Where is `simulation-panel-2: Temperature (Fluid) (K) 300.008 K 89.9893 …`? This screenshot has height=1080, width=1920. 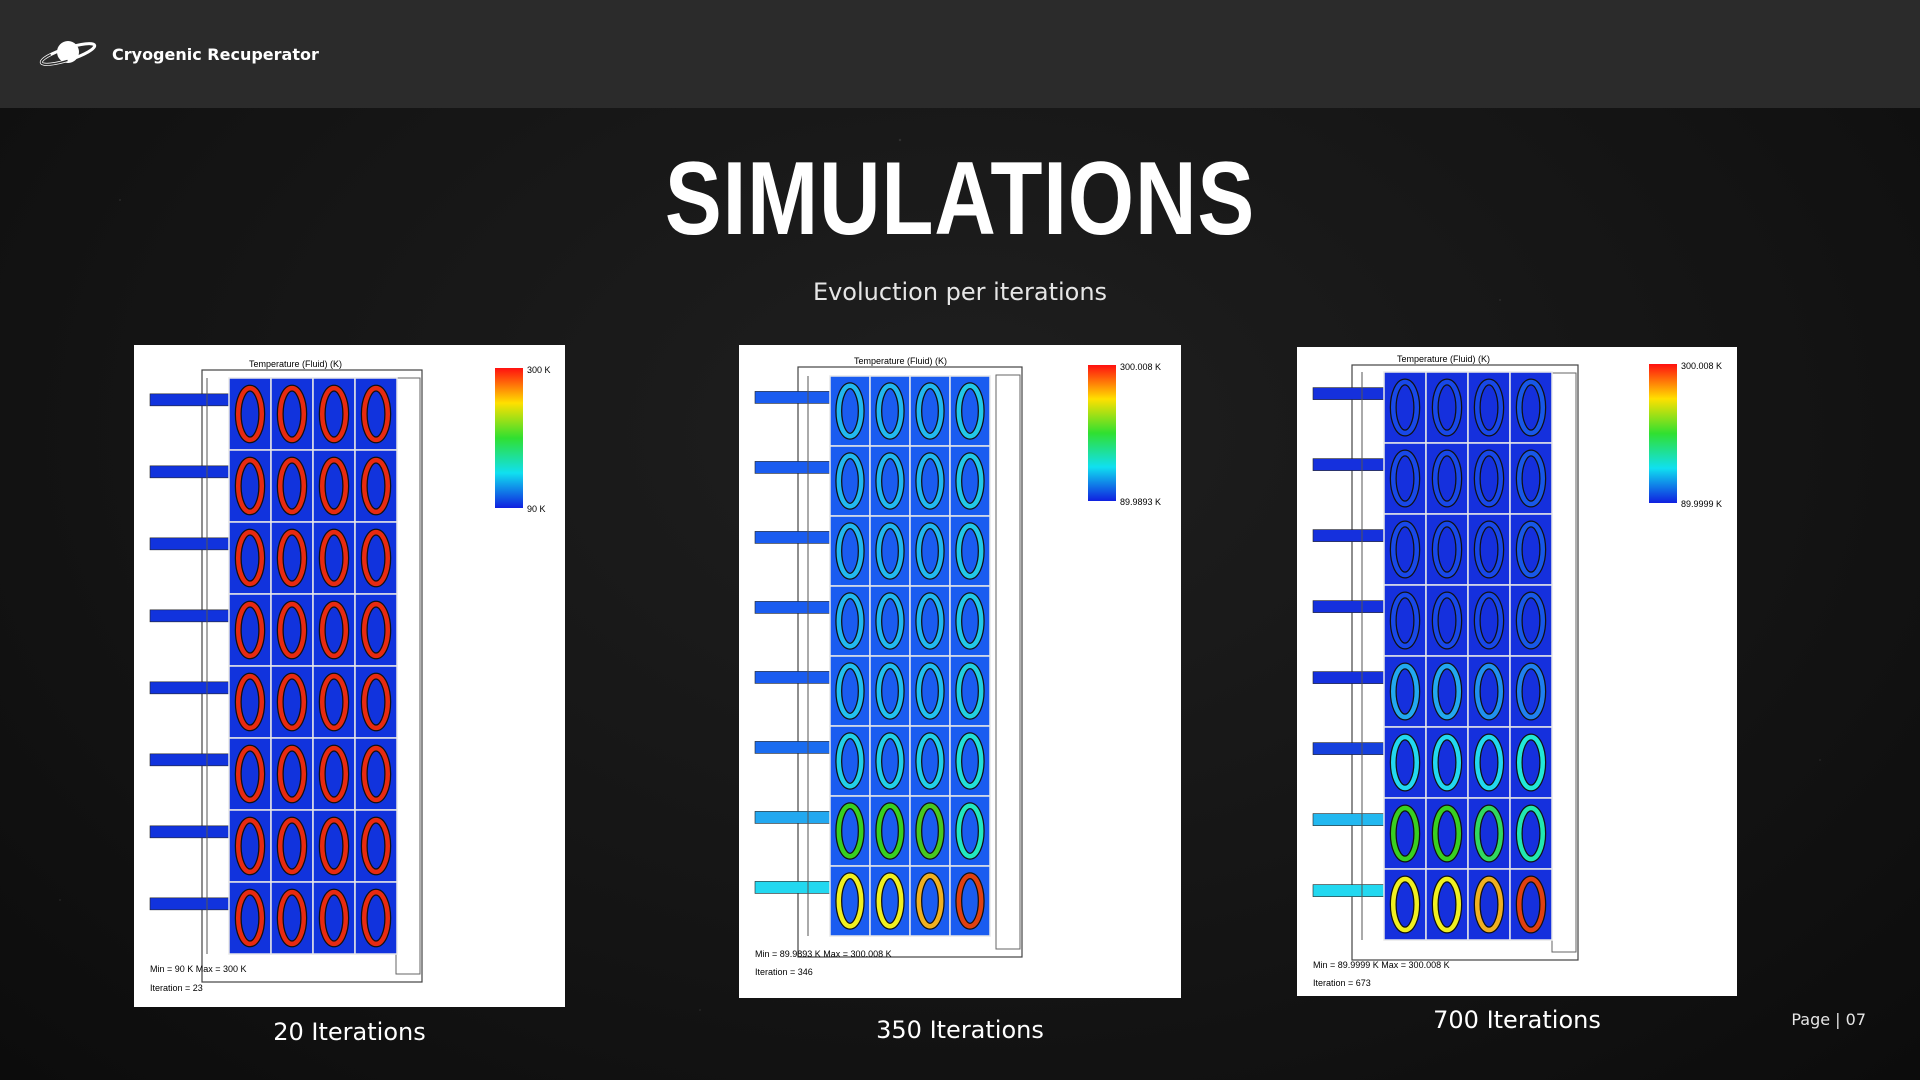 simulation-panel-2: Temperature (Fluid) (K) 300.008 K 89.9893 … is located at coordinates (960, 671).